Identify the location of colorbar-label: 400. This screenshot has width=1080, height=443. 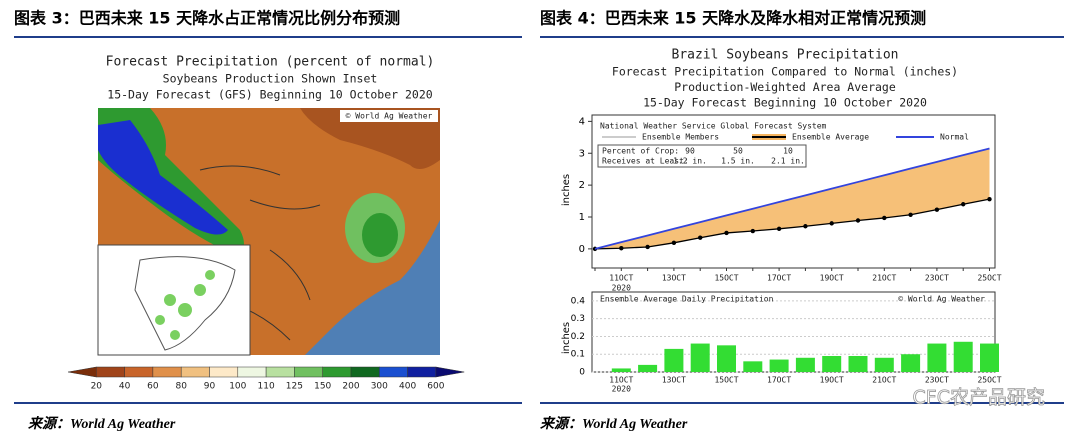
(407, 387).